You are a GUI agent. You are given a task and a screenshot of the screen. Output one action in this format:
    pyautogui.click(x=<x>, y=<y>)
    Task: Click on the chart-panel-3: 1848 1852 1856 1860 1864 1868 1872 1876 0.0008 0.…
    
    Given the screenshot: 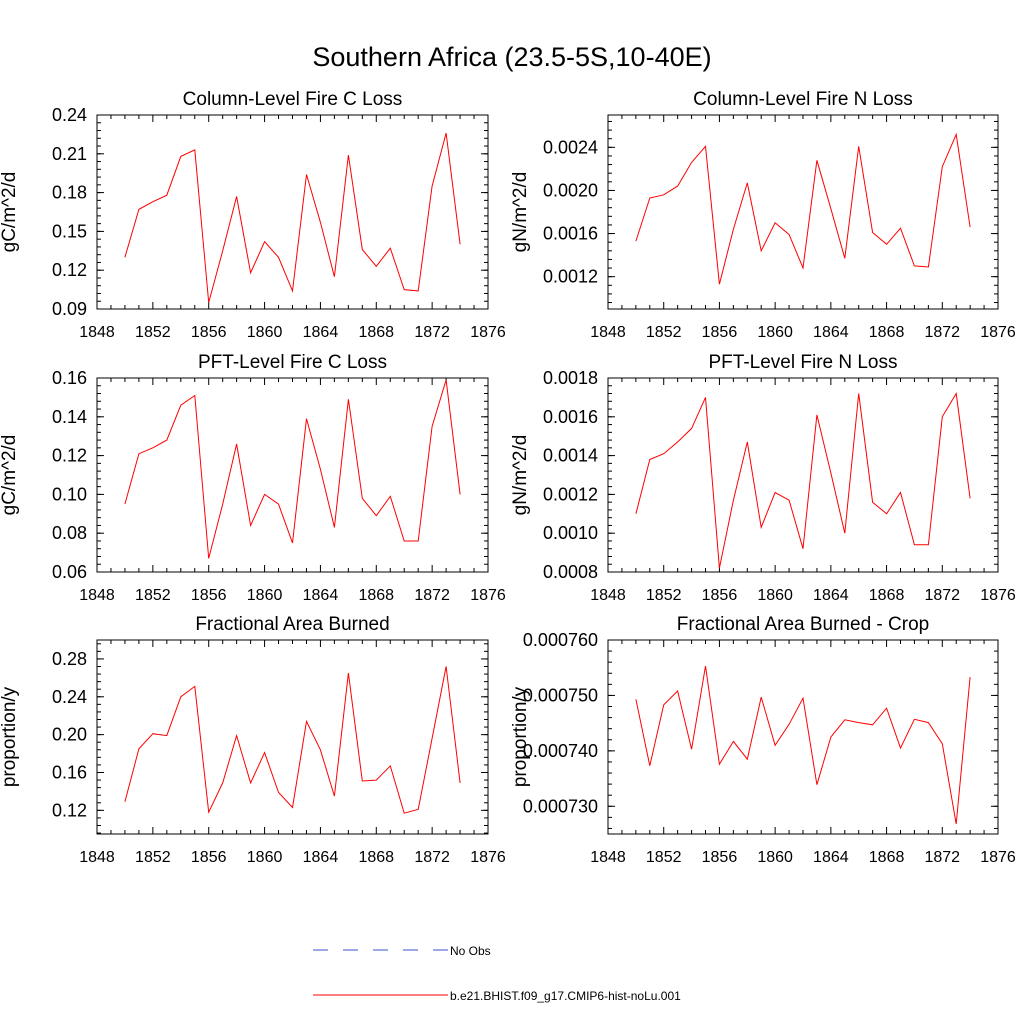 What is the action you would take?
    pyautogui.click(x=763, y=478)
    